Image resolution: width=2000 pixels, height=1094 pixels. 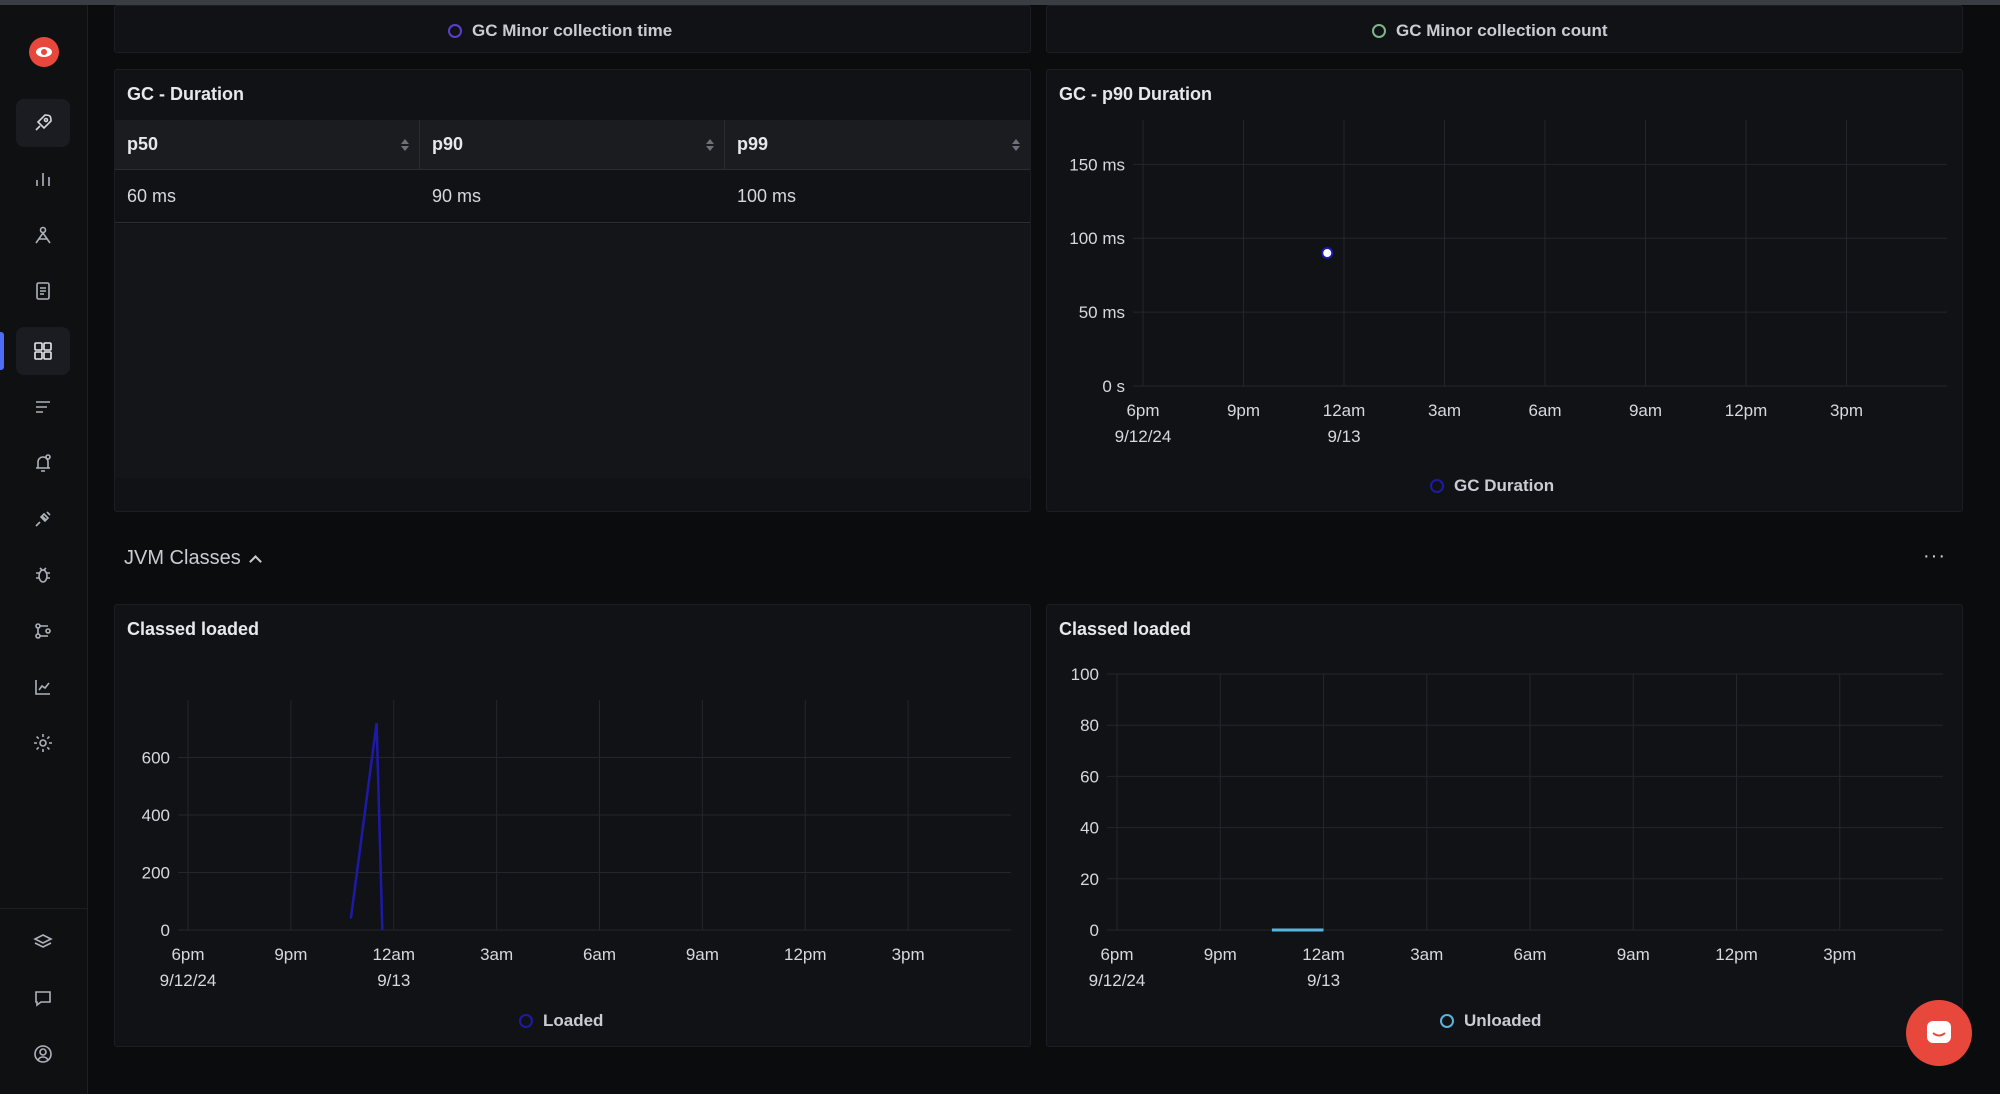 I want to click on legend-loaded: Loaded, so click(x=561, y=1021).